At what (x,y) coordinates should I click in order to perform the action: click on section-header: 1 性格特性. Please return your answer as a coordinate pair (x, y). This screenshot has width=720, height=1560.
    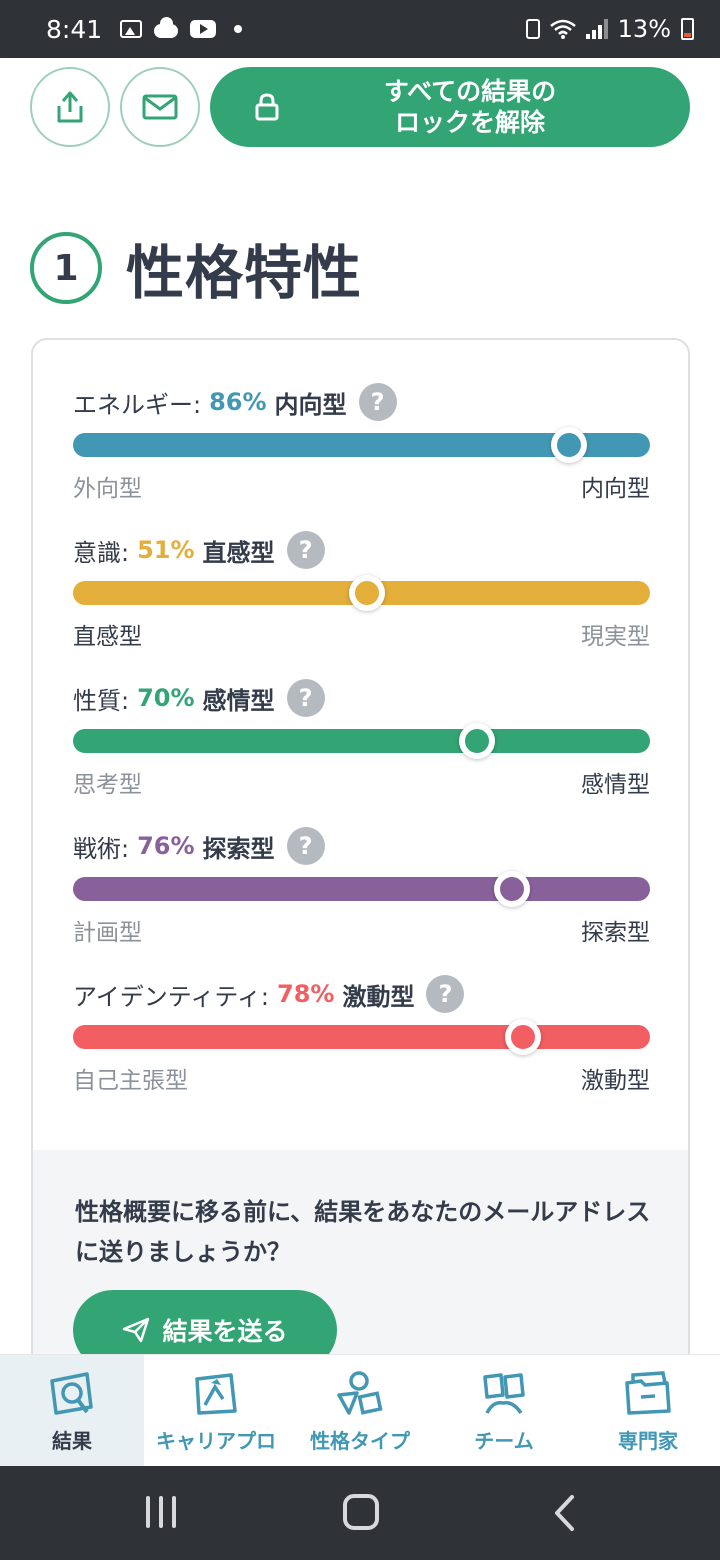
    Looking at the image, I should click on (196, 268).